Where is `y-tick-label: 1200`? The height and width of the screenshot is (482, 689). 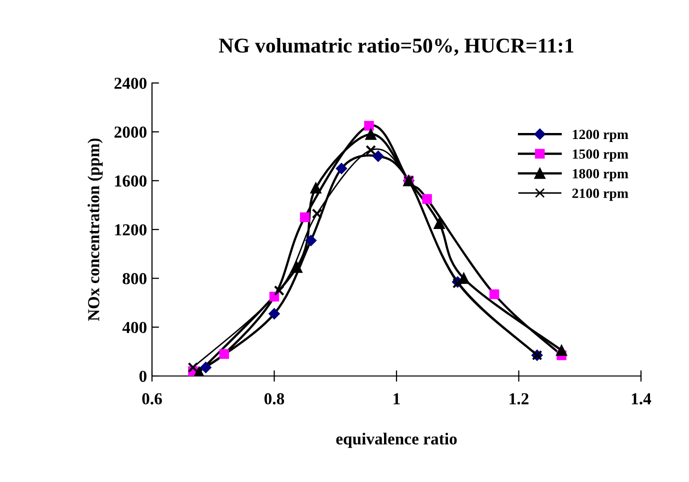 y-tick-label: 1200 is located at coordinates (131, 230).